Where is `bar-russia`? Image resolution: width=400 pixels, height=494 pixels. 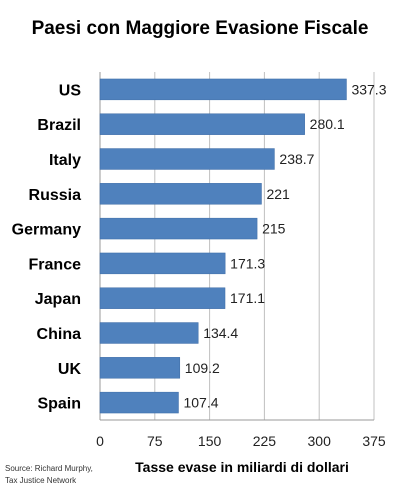
bar-russia is located at coordinates (180, 194).